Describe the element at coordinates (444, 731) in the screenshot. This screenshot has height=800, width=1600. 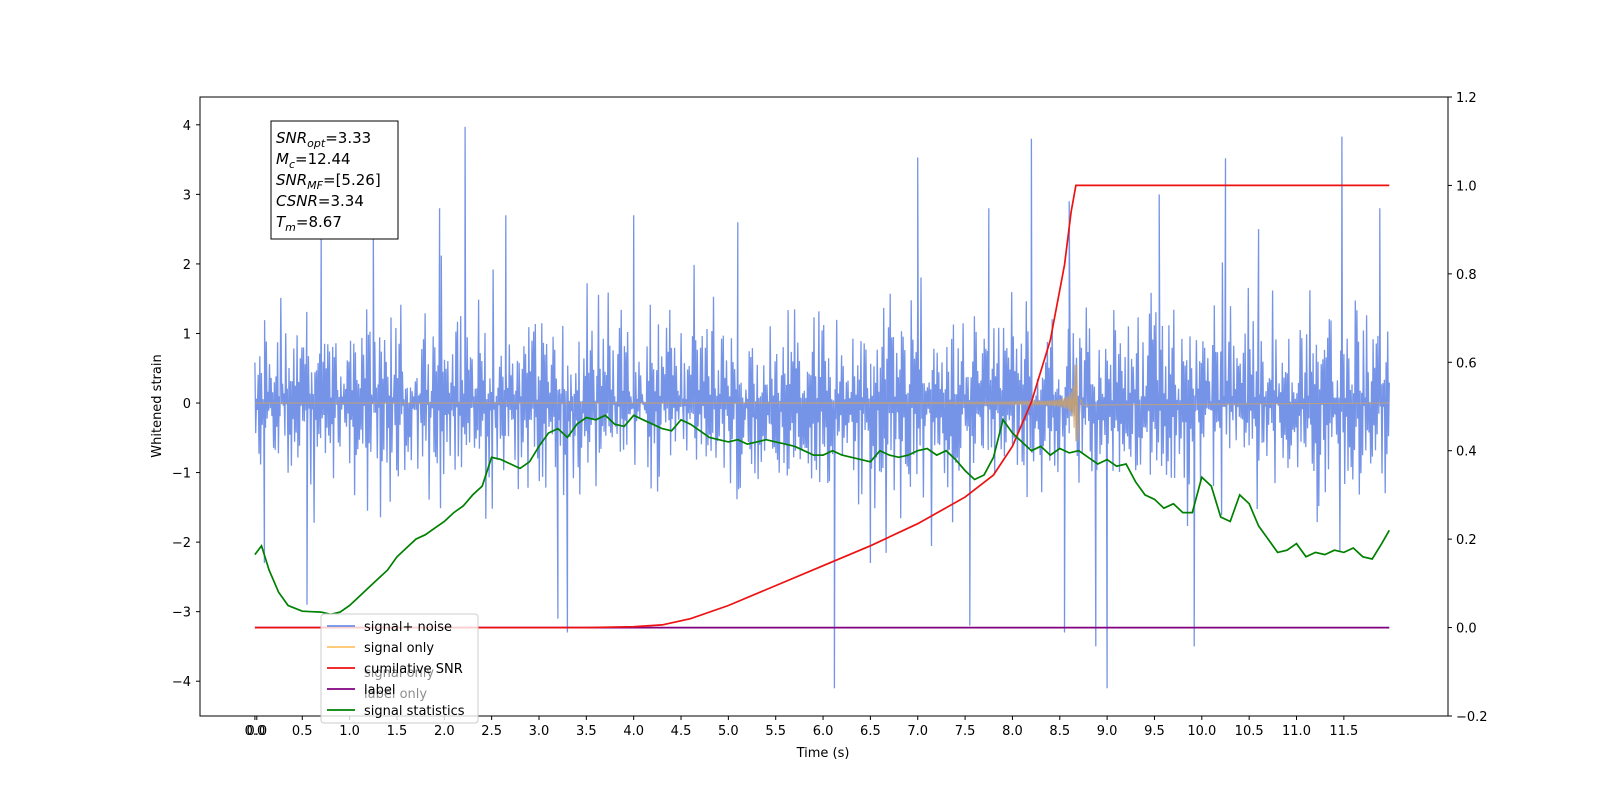
I see `x-tick-label: 2.0` at that location.